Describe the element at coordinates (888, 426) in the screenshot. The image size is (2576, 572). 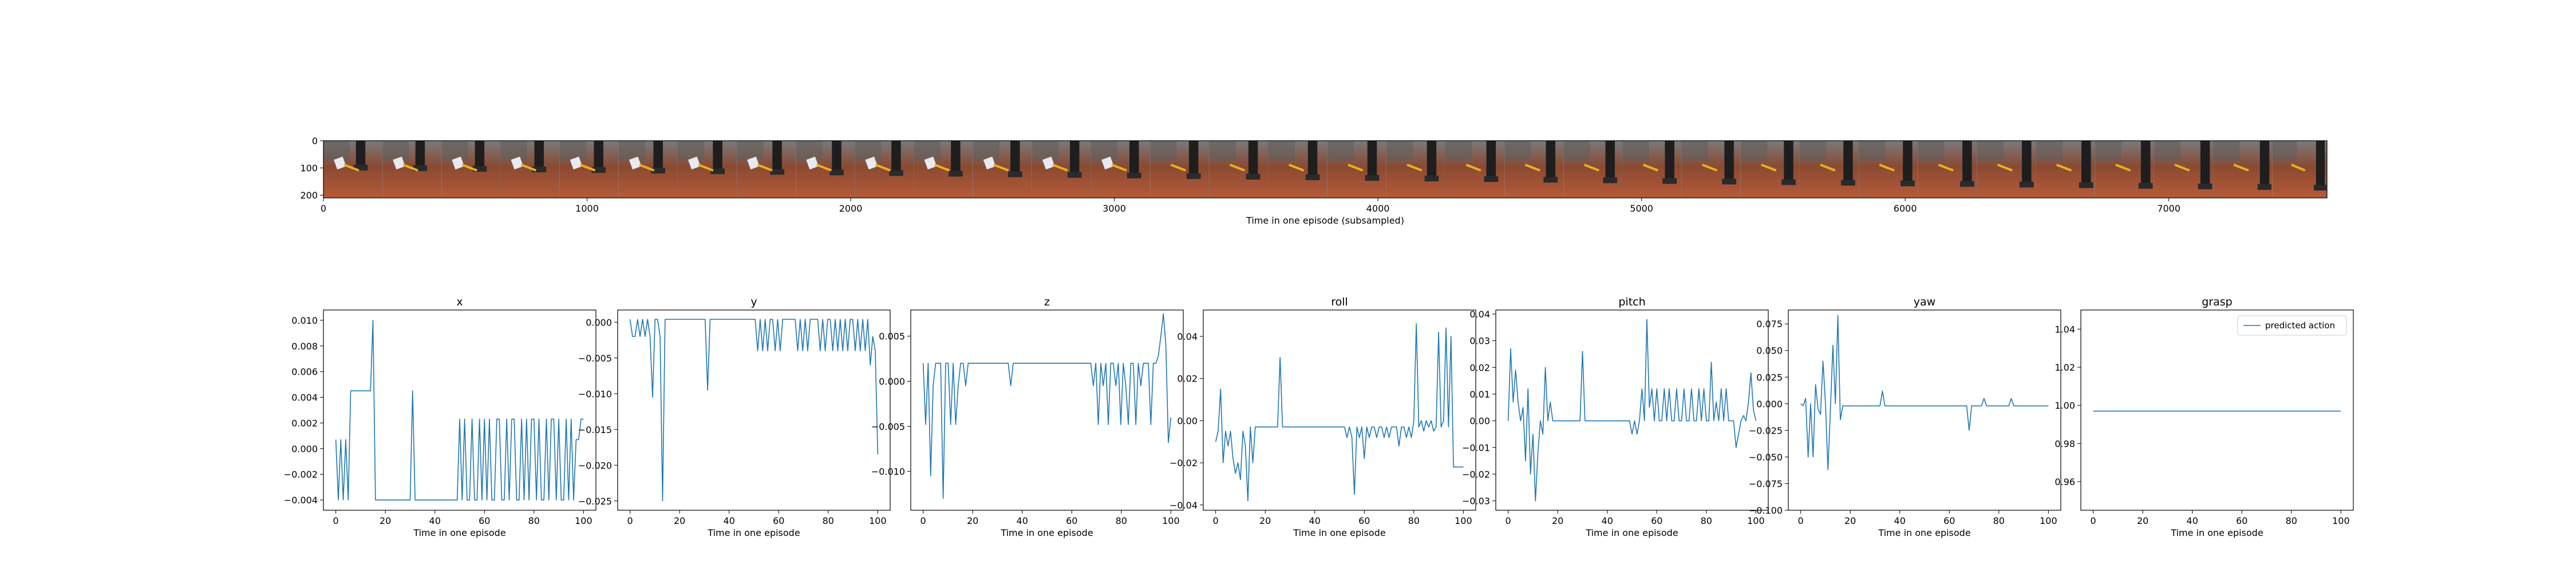
I see `y-tick-label: −0.005` at that location.